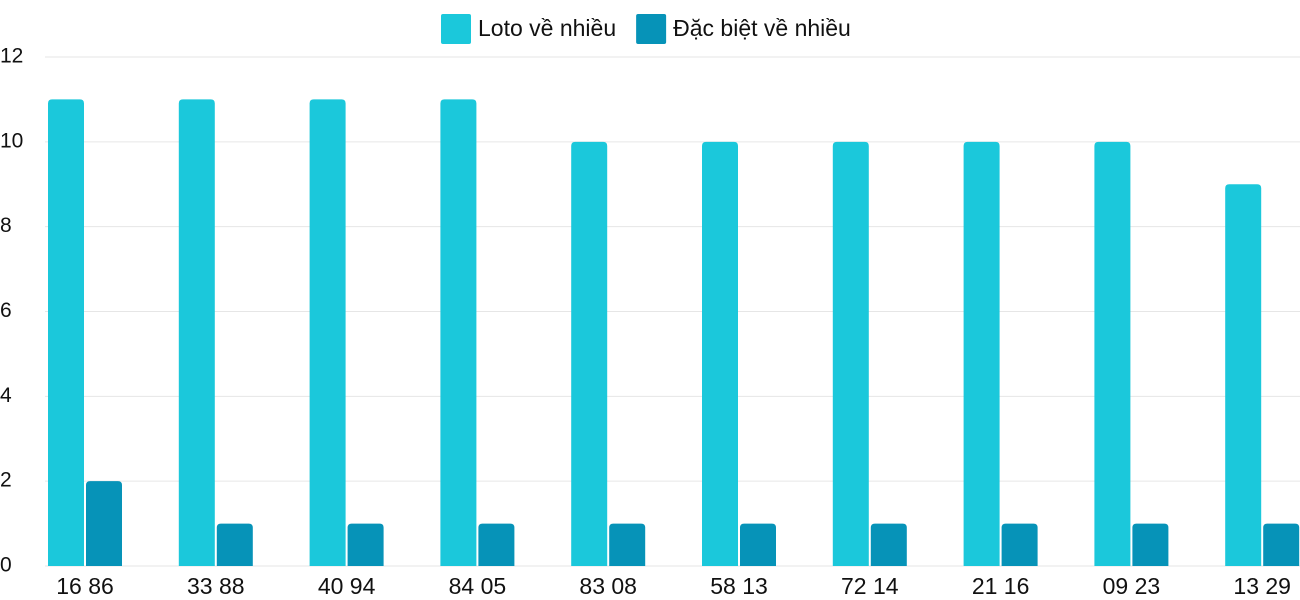 This screenshot has height=600, width=1300. Describe the element at coordinates (1262, 586) in the screenshot. I see `x-tick-label: 13 29` at that location.